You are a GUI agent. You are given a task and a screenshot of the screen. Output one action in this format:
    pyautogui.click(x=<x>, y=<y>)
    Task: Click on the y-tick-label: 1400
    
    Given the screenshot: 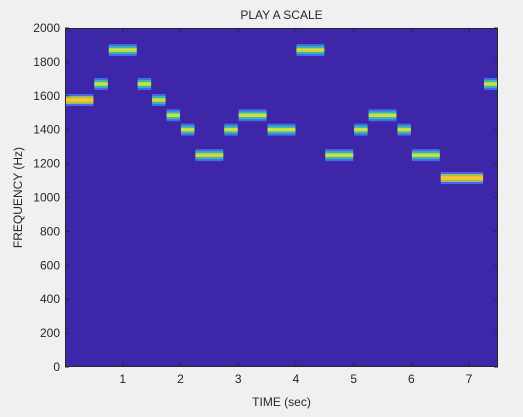 What is the action you would take?
    pyautogui.click(x=46, y=130)
    